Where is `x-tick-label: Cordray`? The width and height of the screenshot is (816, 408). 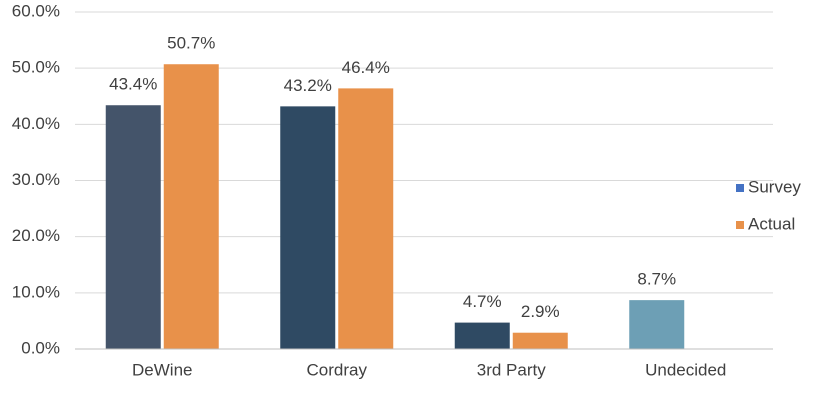
x-tick-label: Cordray is located at coordinates (337, 369).